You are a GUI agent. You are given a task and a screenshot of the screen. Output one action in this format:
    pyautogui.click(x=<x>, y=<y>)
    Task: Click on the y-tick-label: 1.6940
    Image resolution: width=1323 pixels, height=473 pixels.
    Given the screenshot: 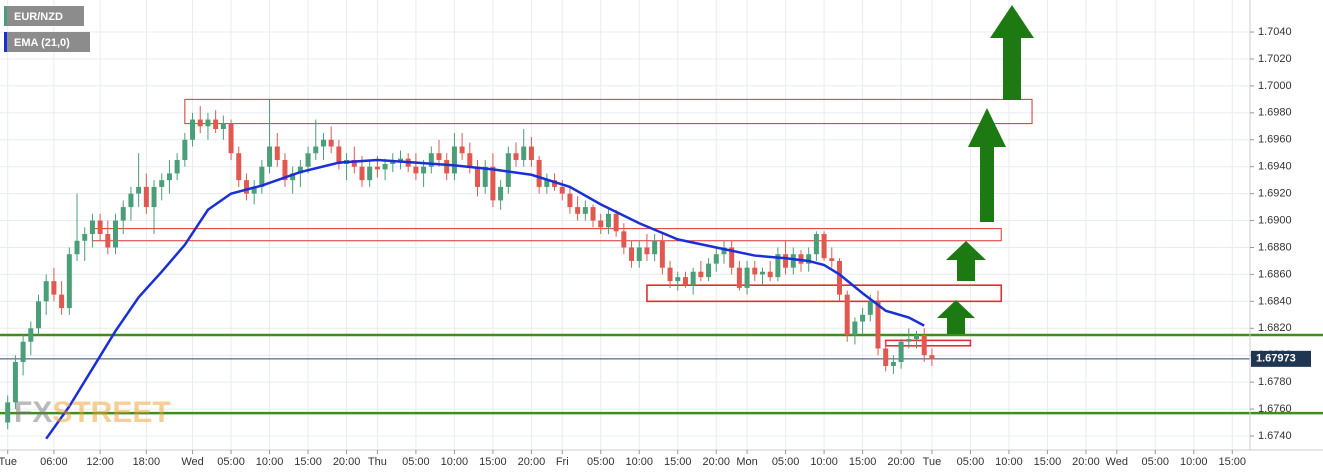 What is the action you would take?
    pyautogui.click(x=1275, y=167)
    